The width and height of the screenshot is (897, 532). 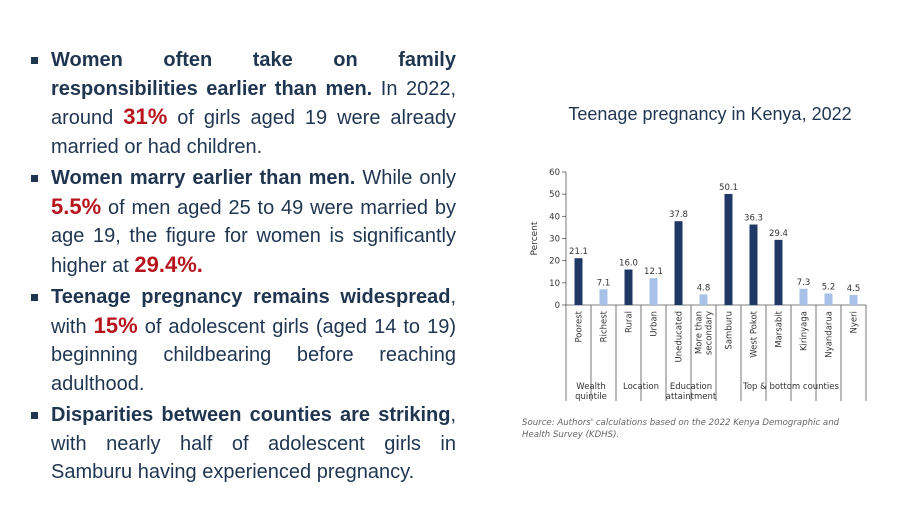 I want to click on bar-urban, so click(x=653, y=291).